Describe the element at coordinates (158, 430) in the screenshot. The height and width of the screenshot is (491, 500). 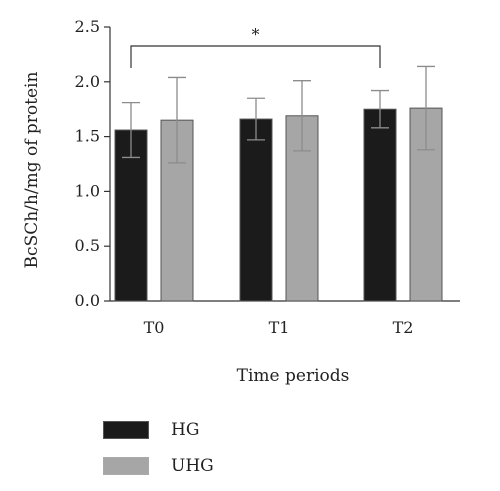
I see `legend-item-hg: HG` at that location.